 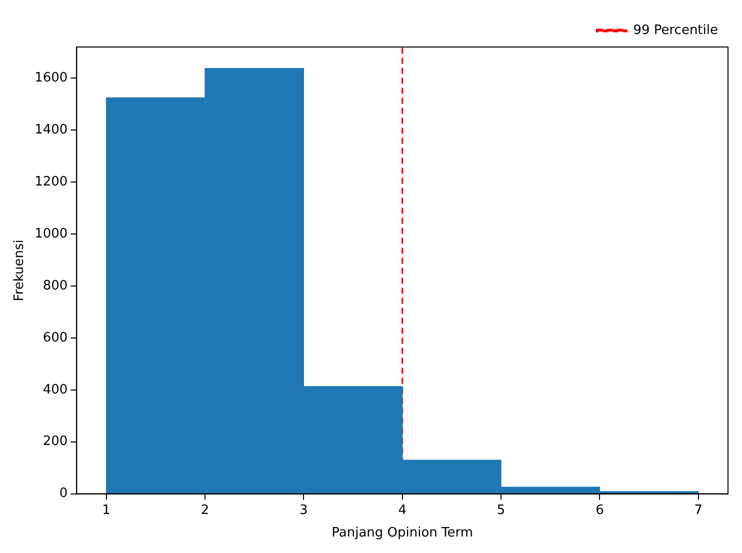 I want to click on y-tick-label: 0, so click(x=63, y=494).